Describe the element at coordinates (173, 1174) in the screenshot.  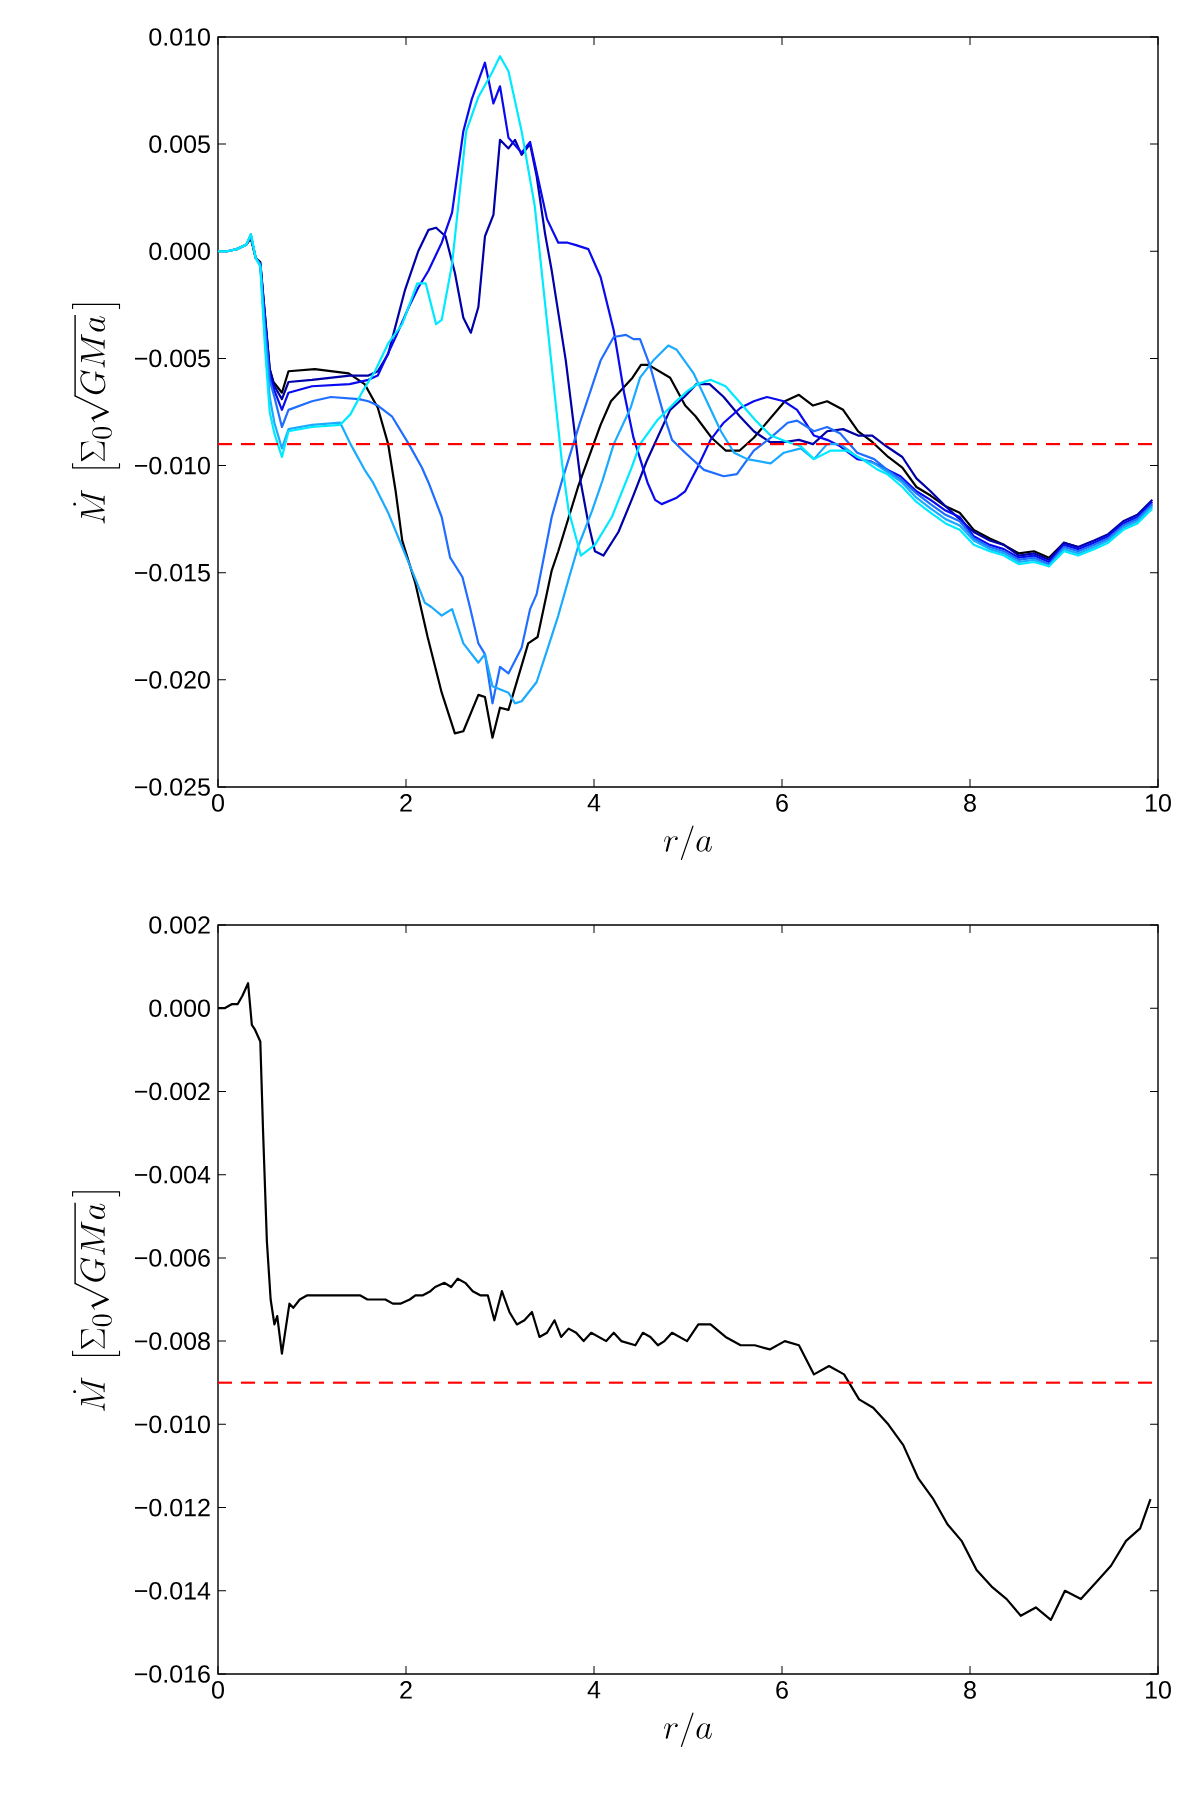
I see `y-tick-label: −0.004` at that location.